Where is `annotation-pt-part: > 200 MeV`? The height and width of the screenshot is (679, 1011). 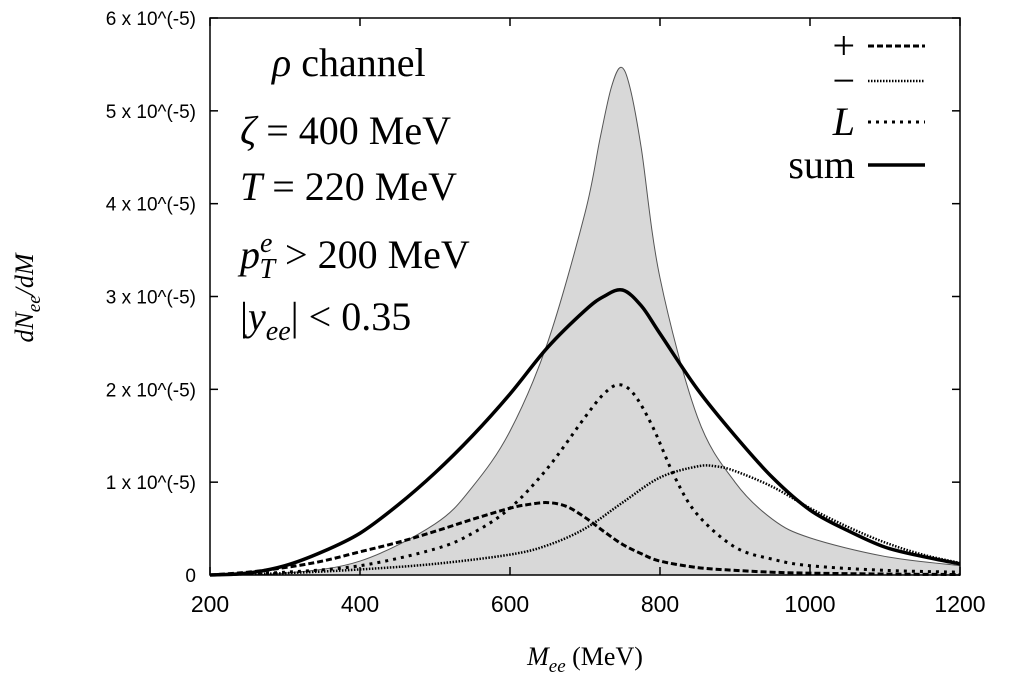
annotation-pt-part: > 200 MeV is located at coordinates (372, 254).